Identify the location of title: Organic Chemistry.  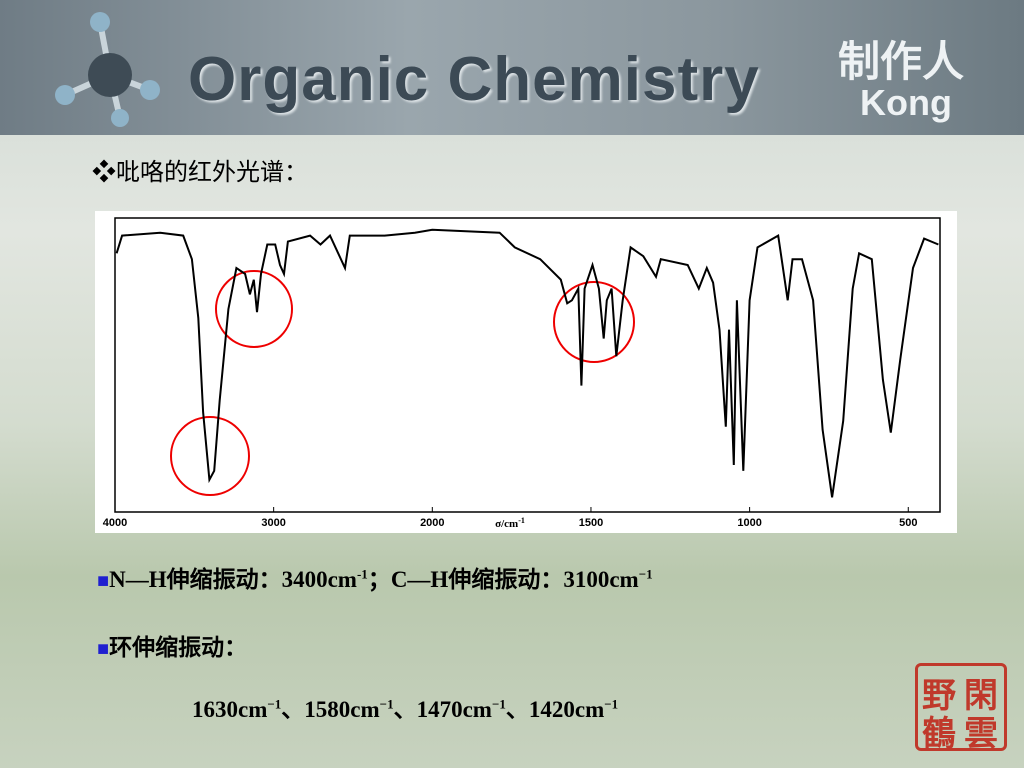
(474, 79).